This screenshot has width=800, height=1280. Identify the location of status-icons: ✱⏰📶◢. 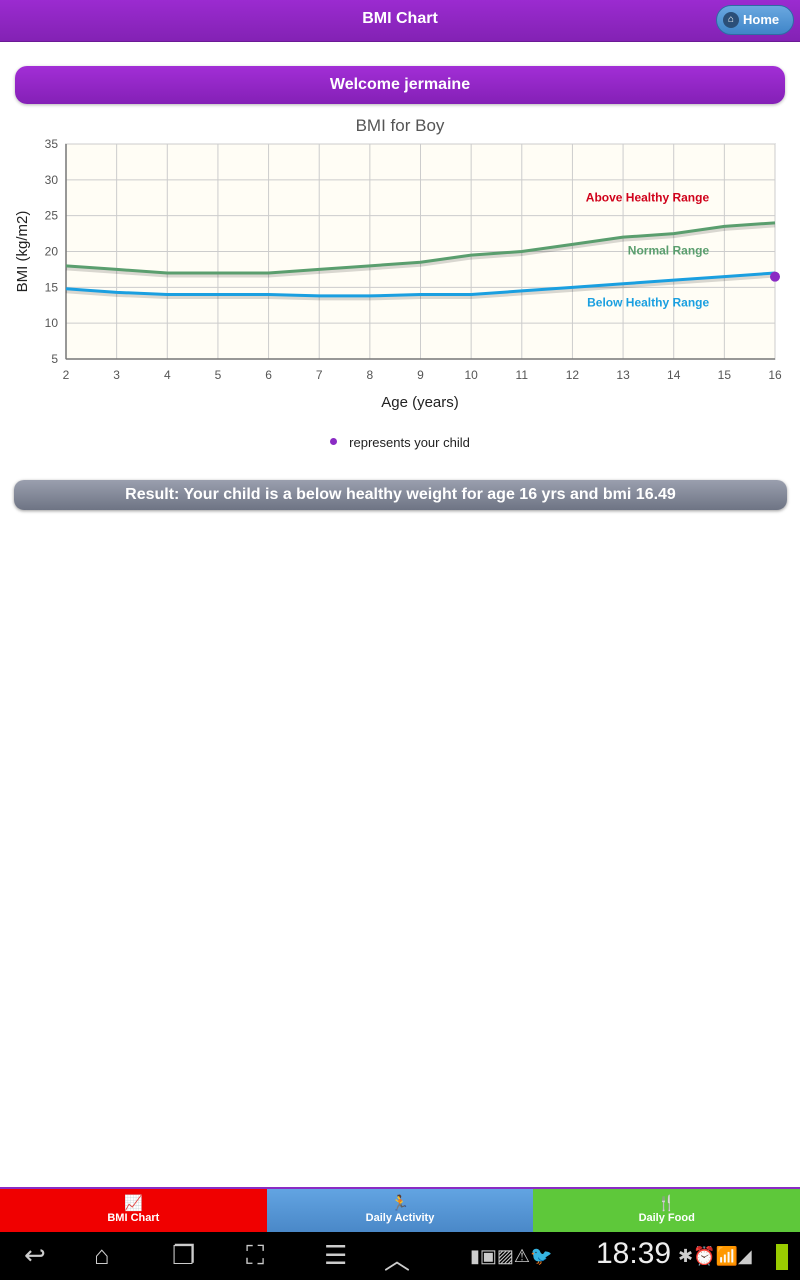
(715, 1256).